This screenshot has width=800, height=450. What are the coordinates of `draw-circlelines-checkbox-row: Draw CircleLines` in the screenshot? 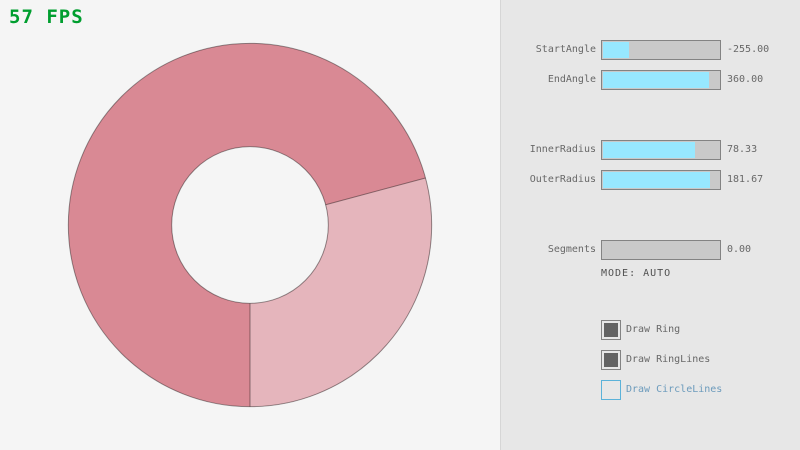 It's located at (650, 390).